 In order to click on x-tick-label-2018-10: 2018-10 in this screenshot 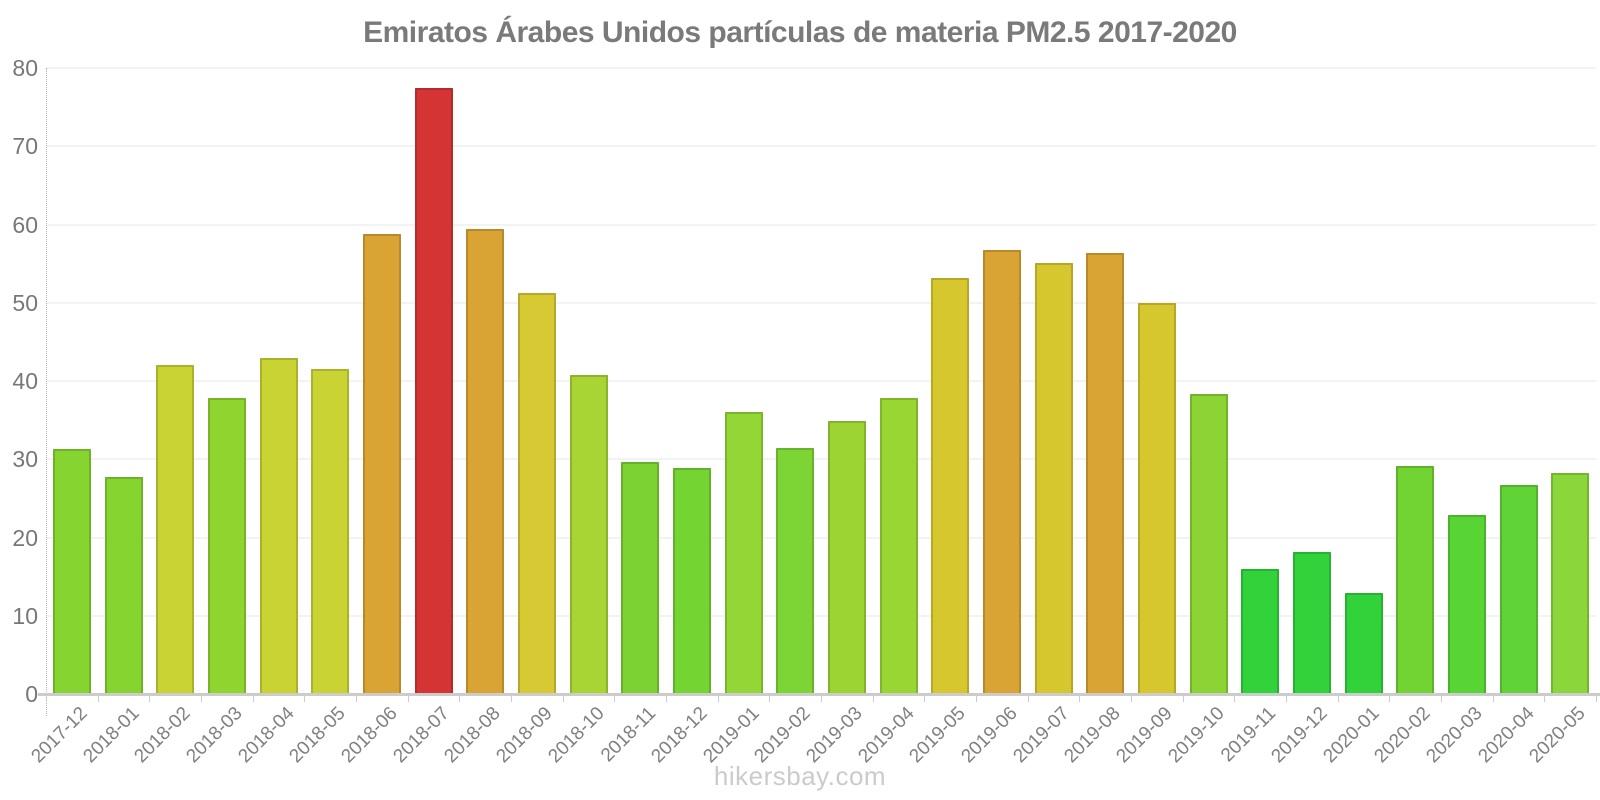, I will do `click(576, 735)`.